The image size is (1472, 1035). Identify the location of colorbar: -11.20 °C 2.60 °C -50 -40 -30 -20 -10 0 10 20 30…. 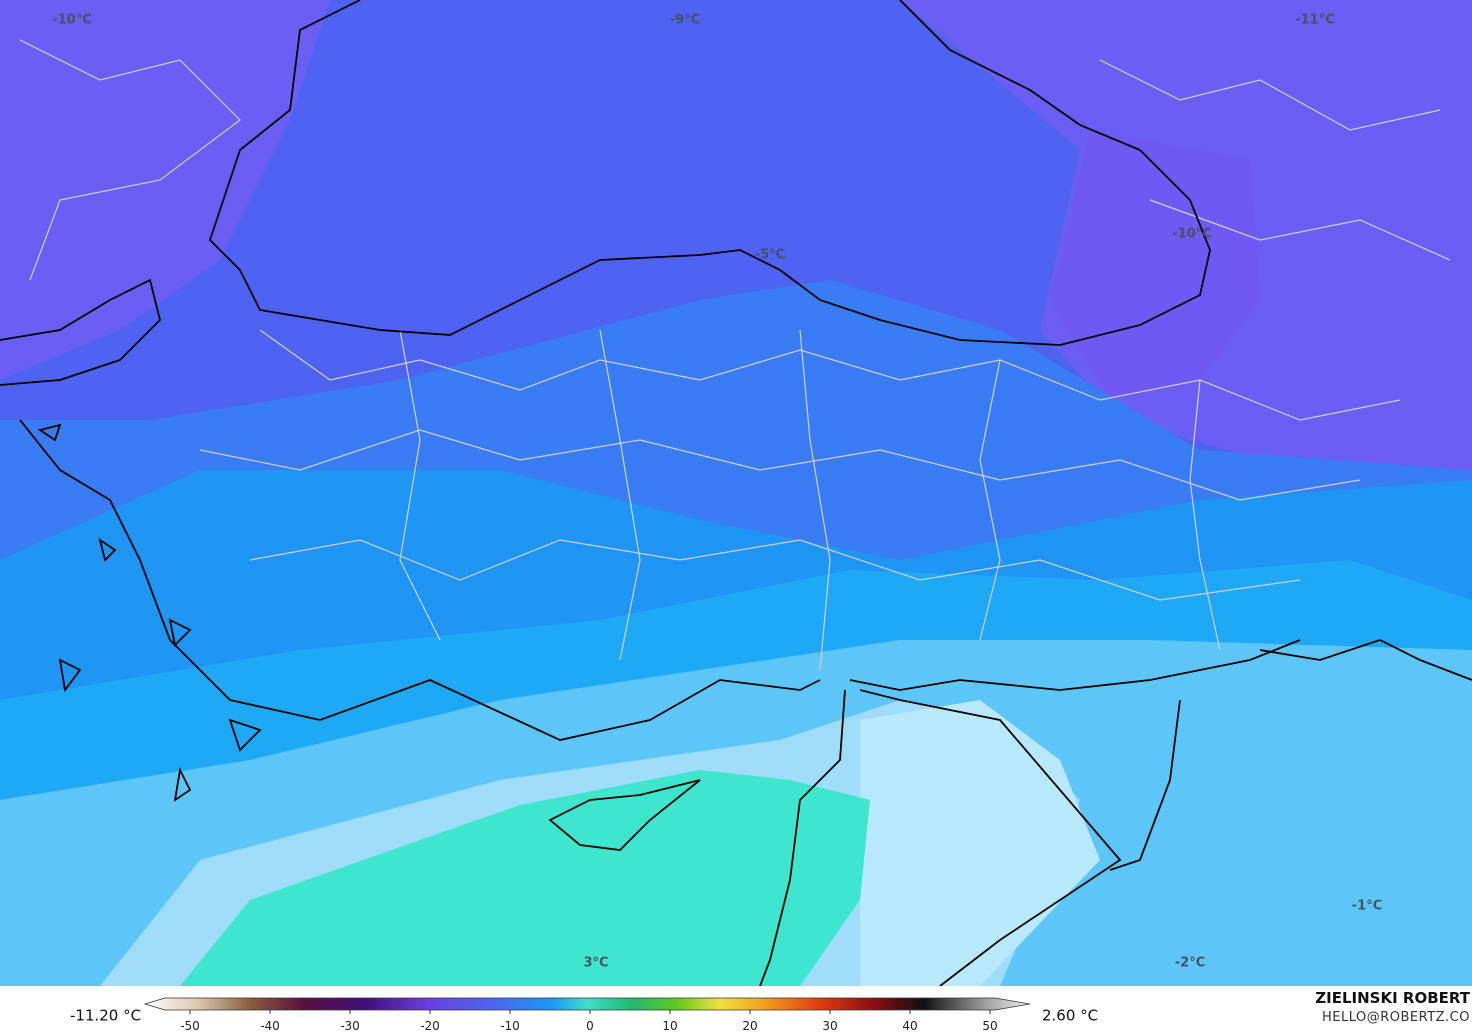
(584, 1015).